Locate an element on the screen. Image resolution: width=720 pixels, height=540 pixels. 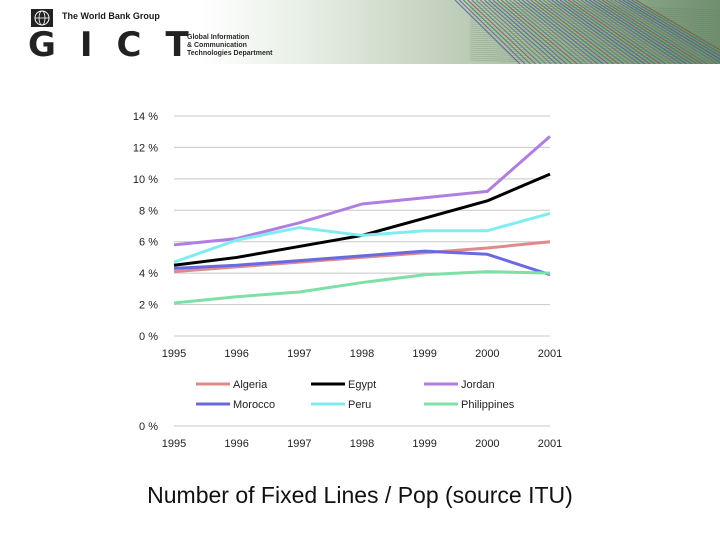
x-tick-label: 1998 is located at coordinates (362, 354).